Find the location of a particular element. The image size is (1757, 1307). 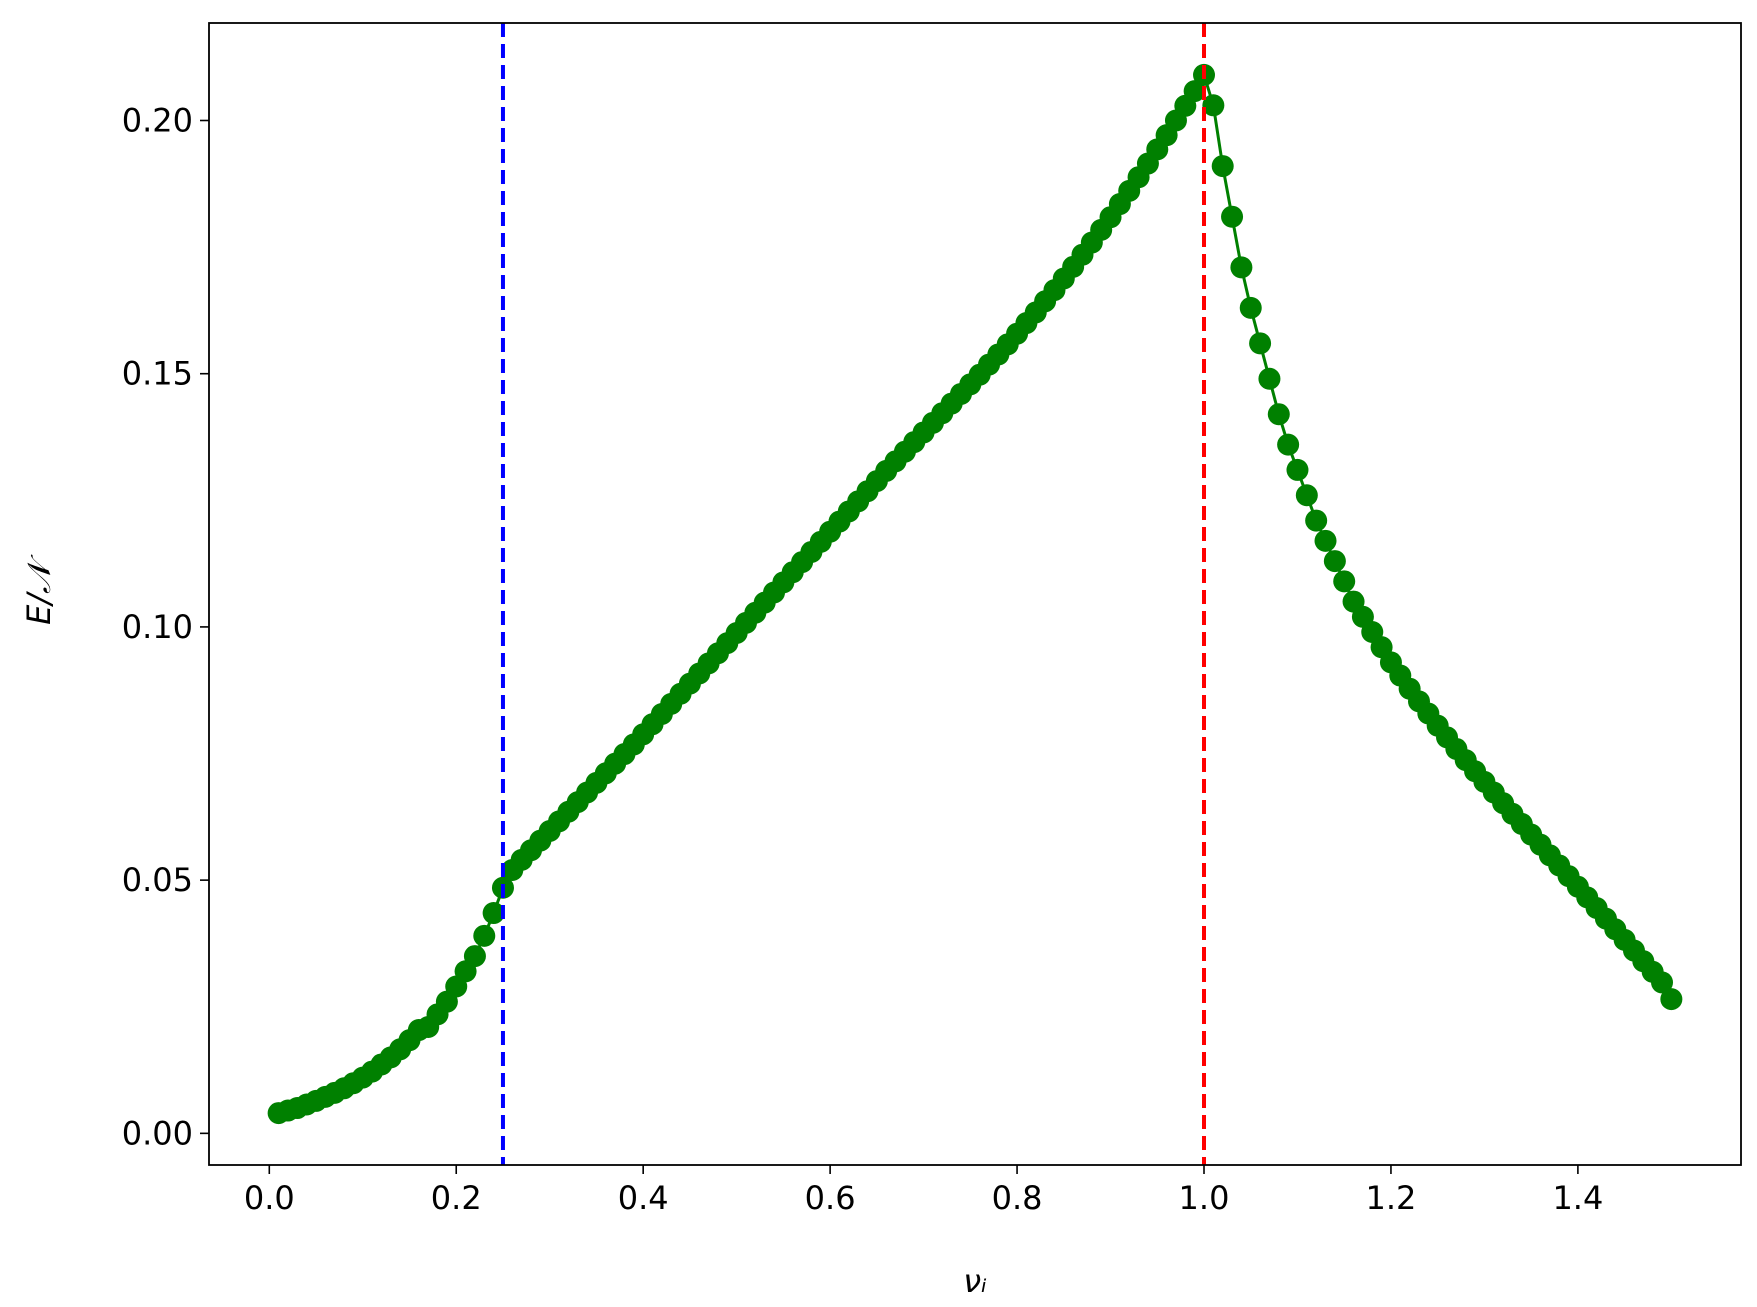

y-tick-label: 0.15 is located at coordinates (157, 374).